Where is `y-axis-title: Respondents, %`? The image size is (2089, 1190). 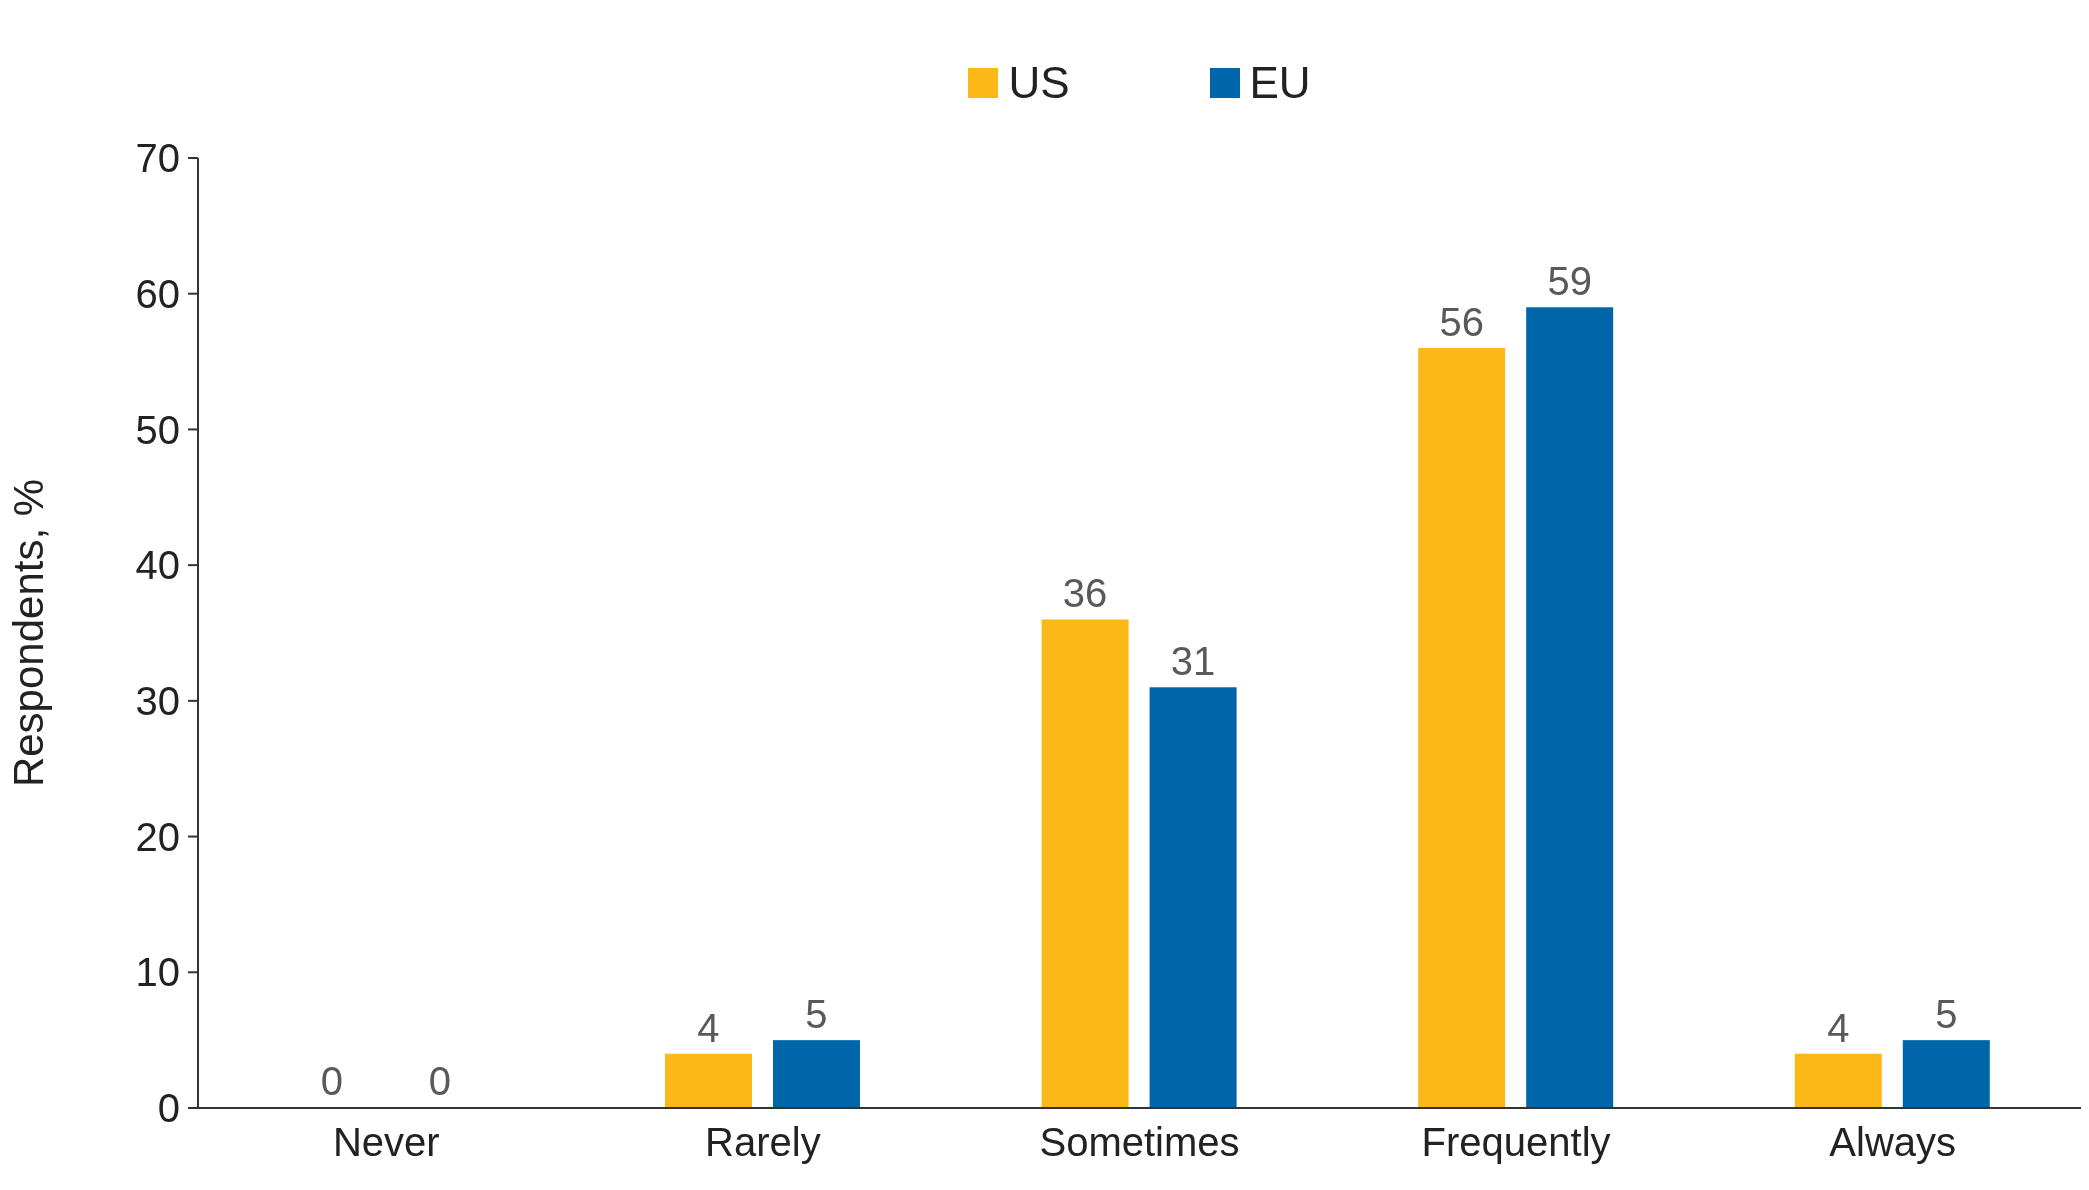
y-axis-title: Respondents, % is located at coordinates (28, 633).